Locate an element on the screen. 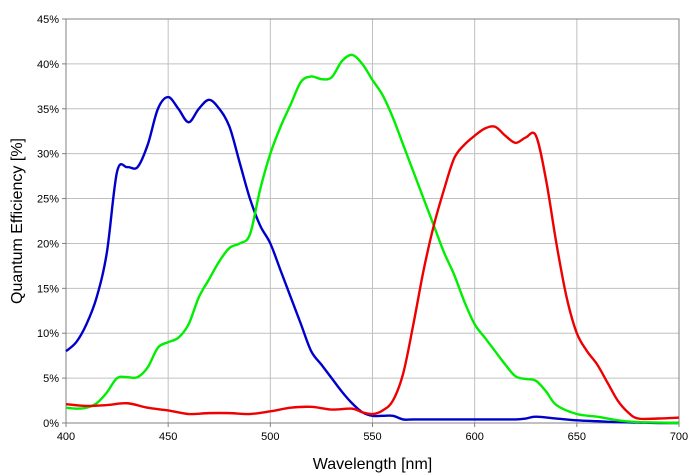 This screenshot has height=476, width=700. x-tick-label: 550 is located at coordinates (372, 437).